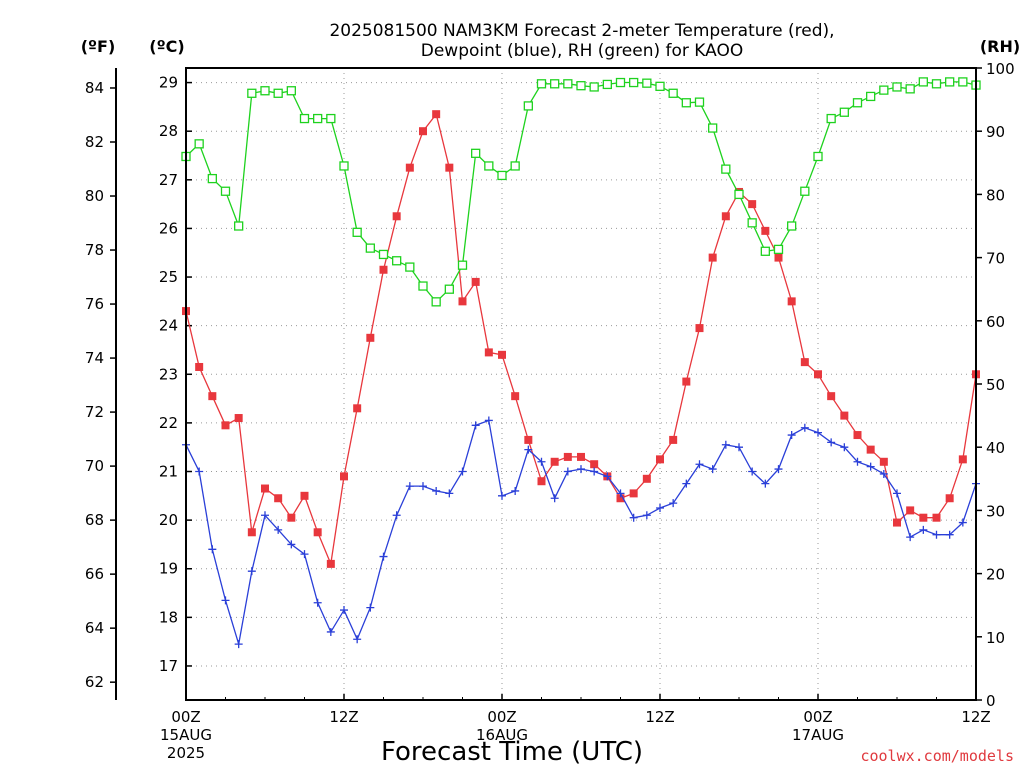 This screenshot has width=1024, height=768. Describe the element at coordinates (995, 511) in the screenshot. I see `rh-tick-label: 30` at that location.